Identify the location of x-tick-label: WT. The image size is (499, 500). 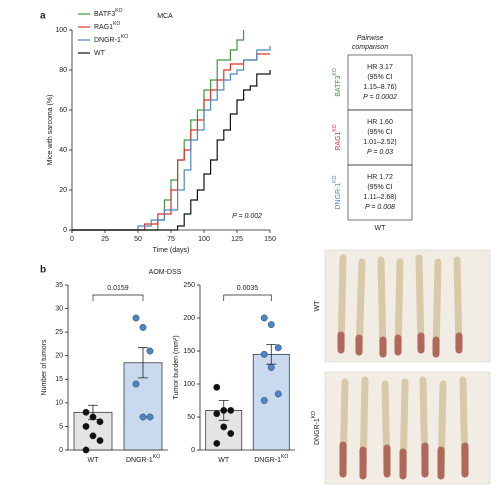
(224, 460).